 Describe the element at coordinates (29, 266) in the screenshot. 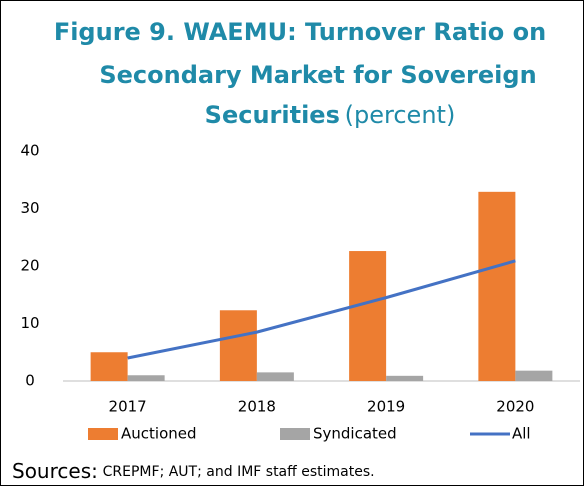

I see `y-tick-label: 20` at that location.